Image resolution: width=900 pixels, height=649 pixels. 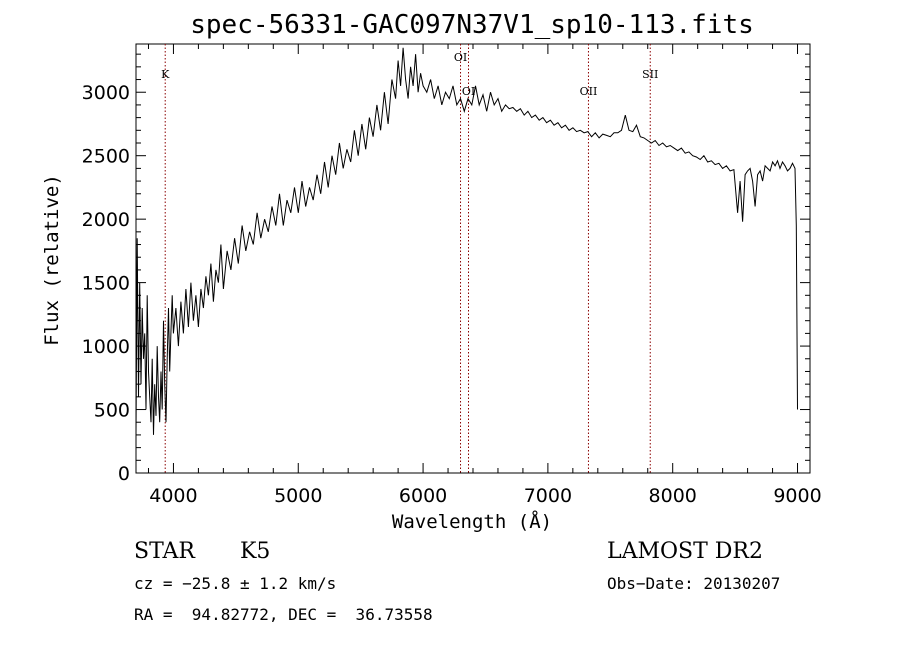 I want to click on x-tick-label: 7000, so click(x=548, y=496).